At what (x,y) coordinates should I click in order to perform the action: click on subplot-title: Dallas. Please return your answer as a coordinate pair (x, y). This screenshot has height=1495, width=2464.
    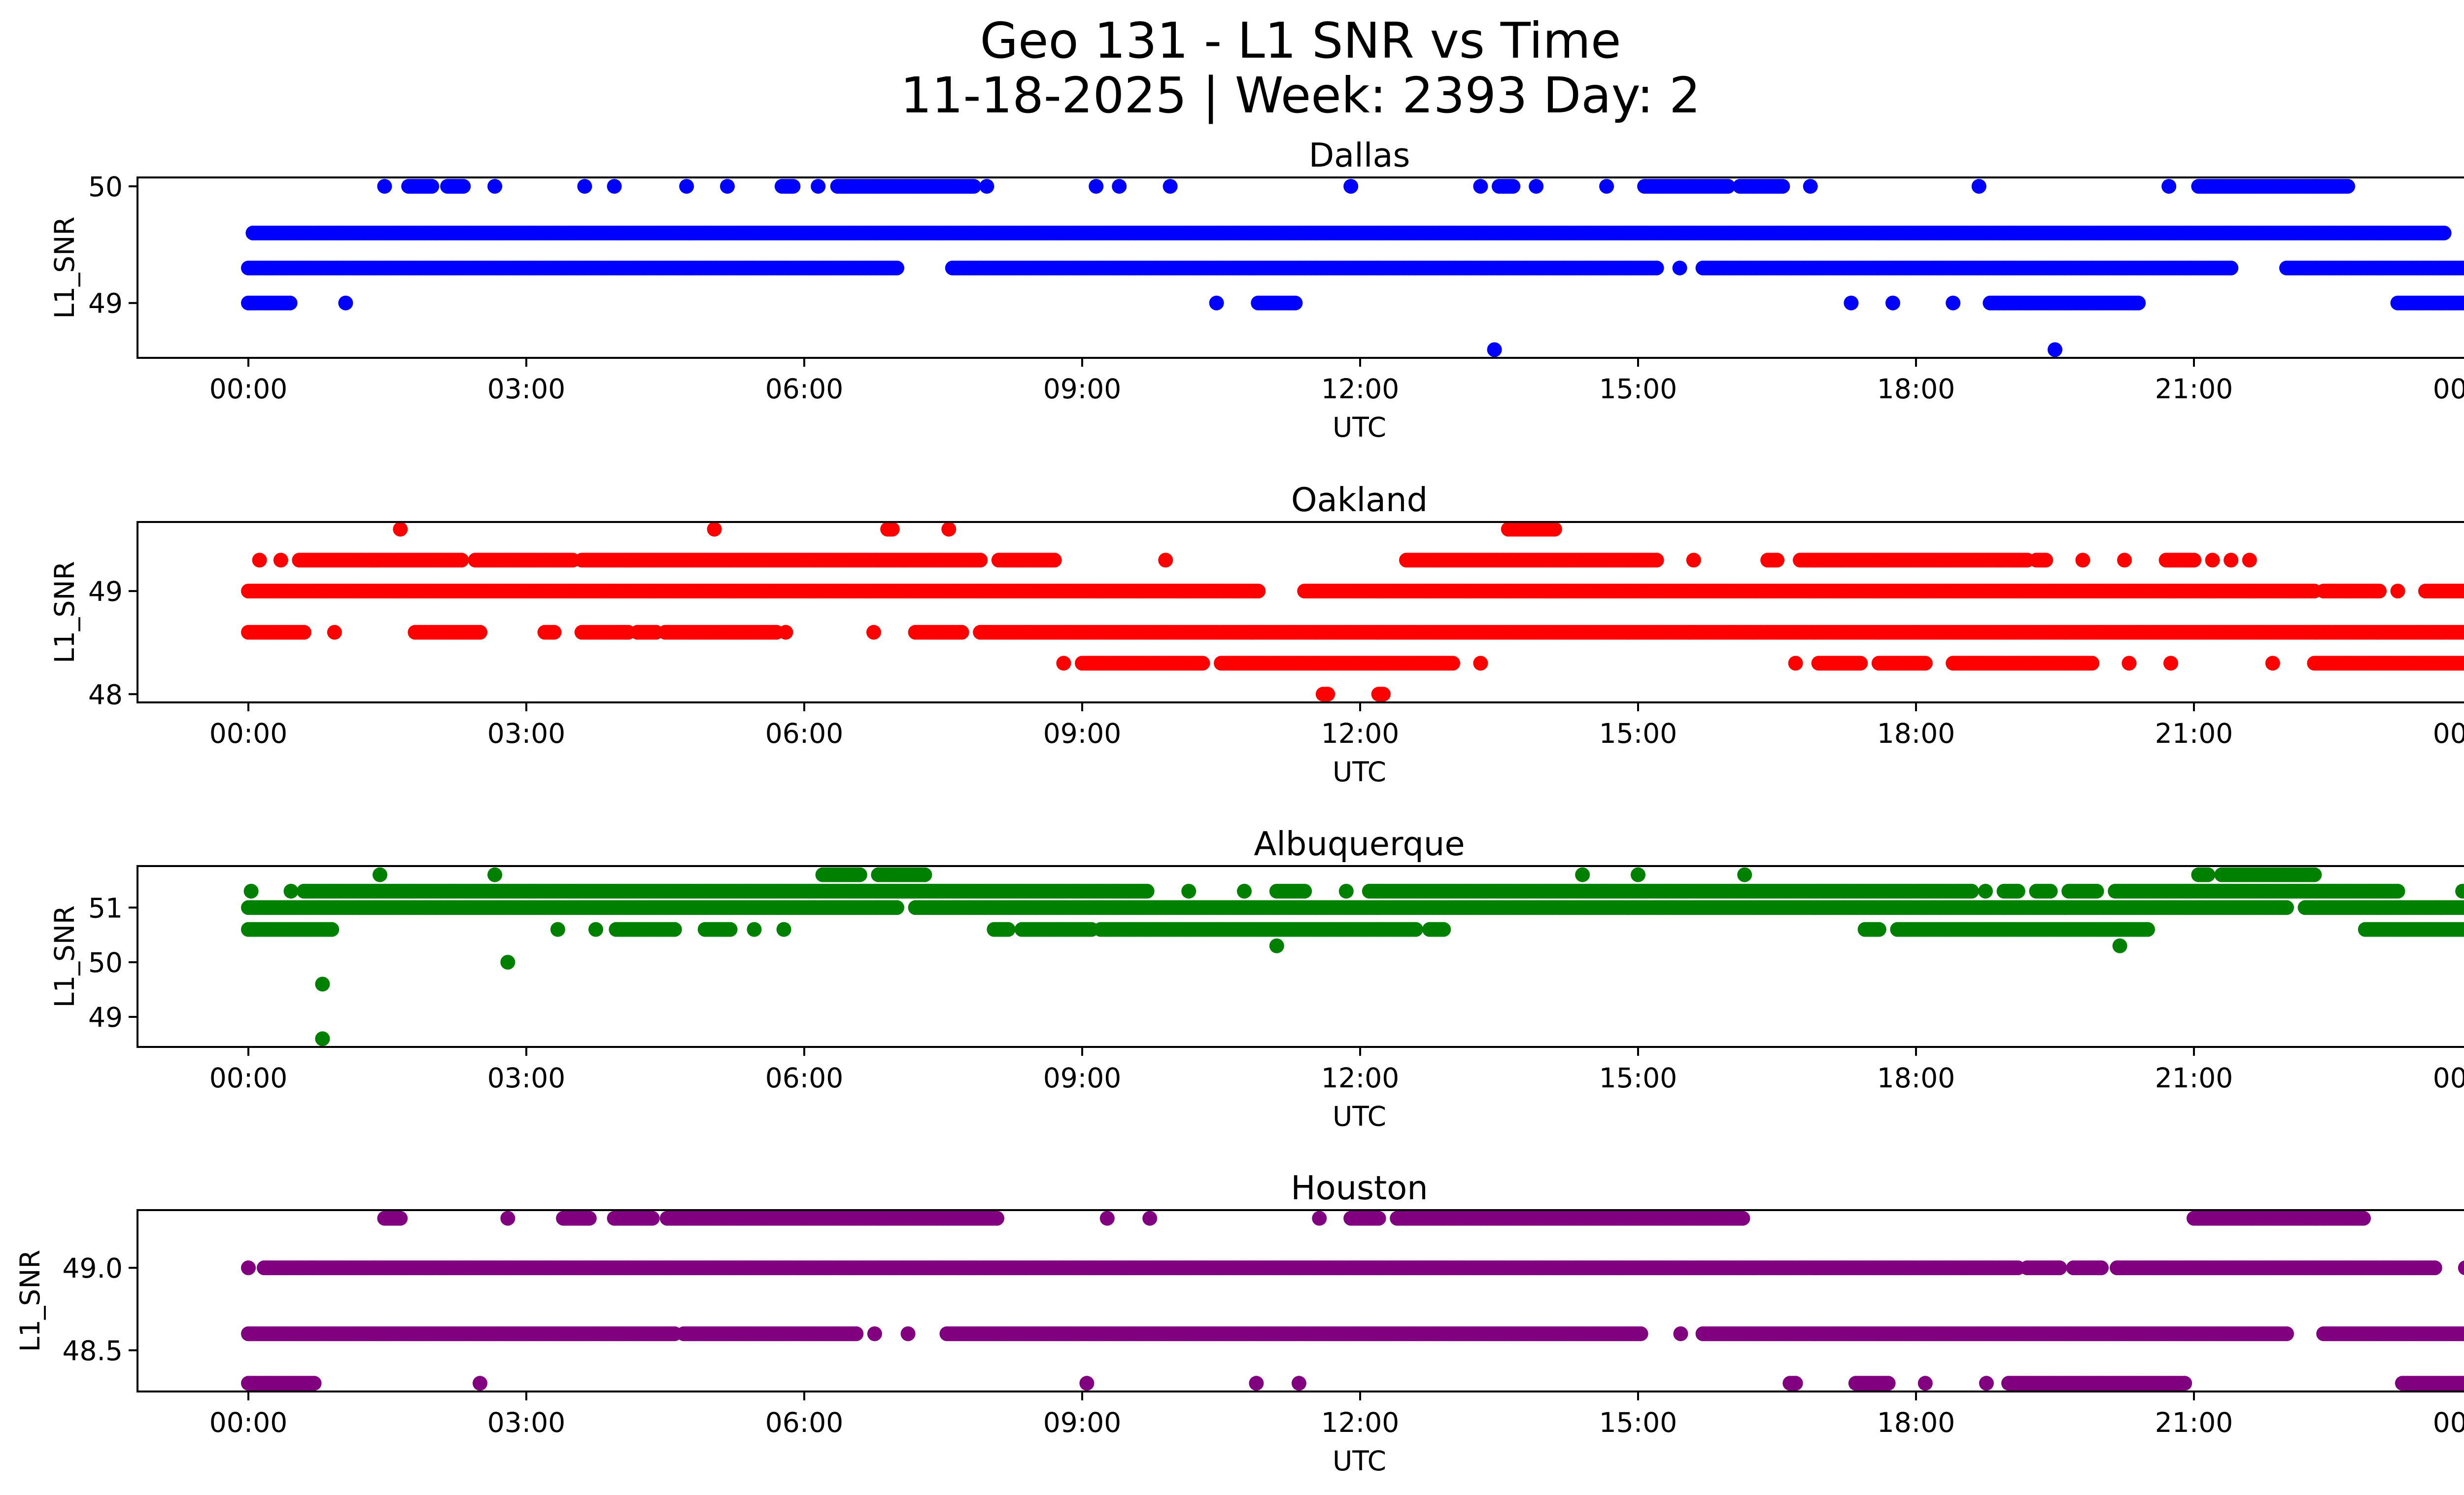
    Looking at the image, I should click on (1359, 155).